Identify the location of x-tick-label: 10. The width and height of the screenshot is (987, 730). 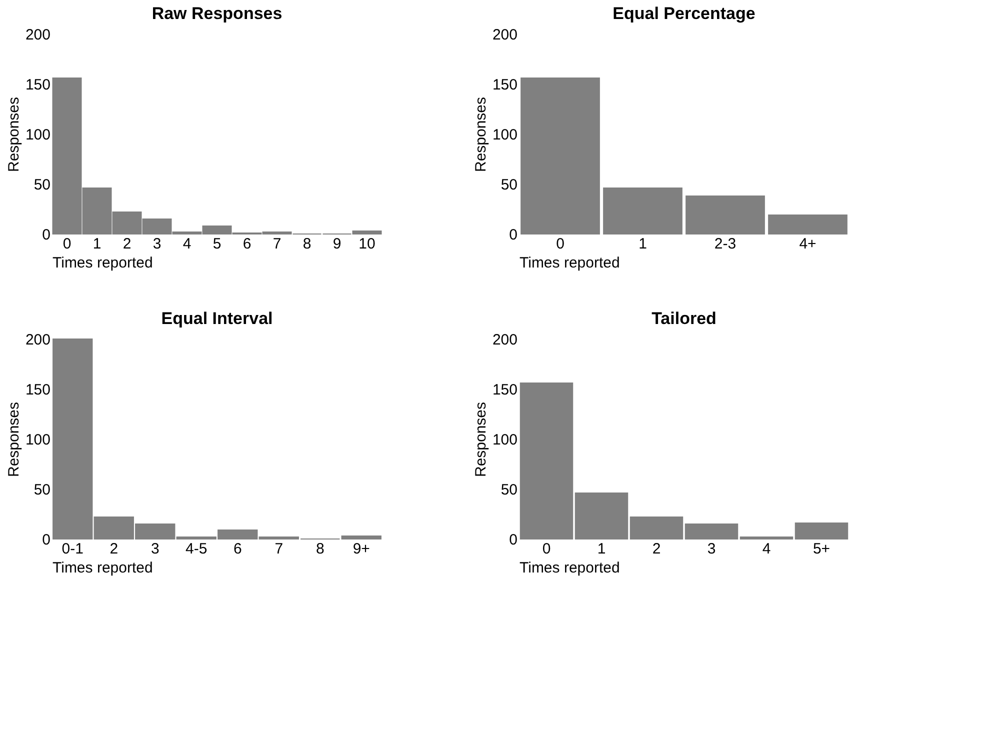
(367, 244).